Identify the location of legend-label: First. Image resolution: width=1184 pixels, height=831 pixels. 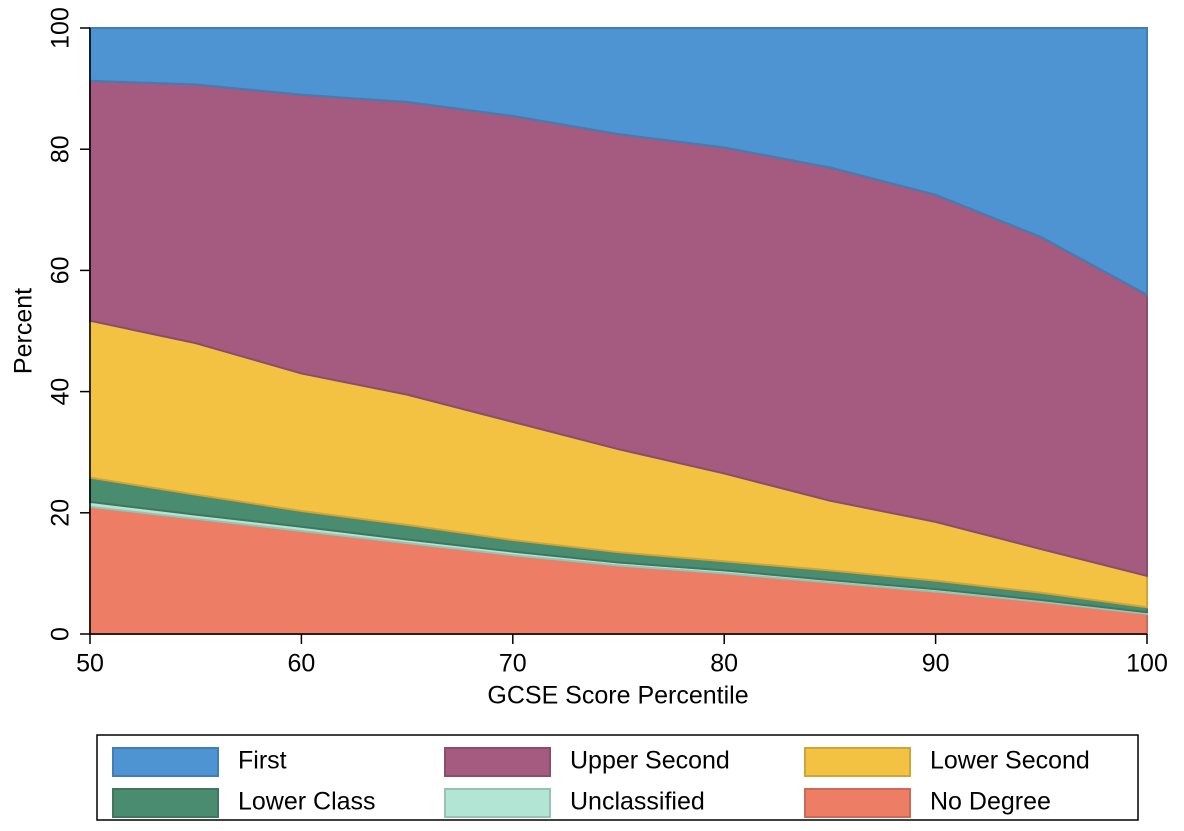
(262, 761).